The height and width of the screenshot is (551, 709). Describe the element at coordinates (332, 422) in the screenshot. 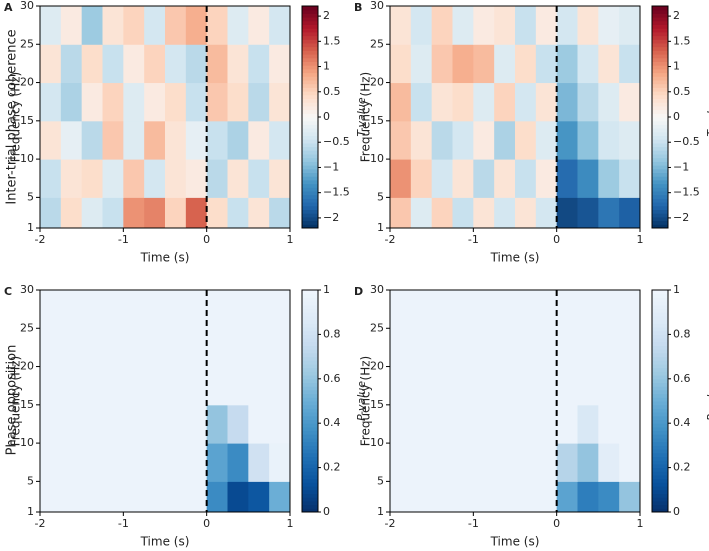

I see `colorbar-tick-label: 0.4` at that location.